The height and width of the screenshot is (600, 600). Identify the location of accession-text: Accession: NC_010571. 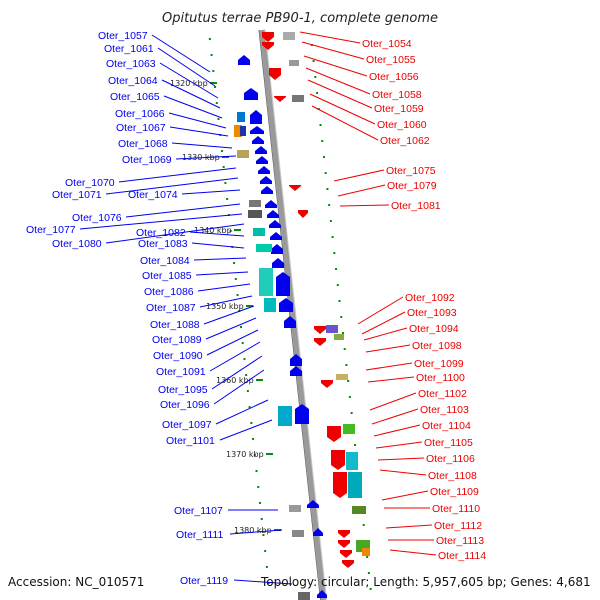
(76, 582).